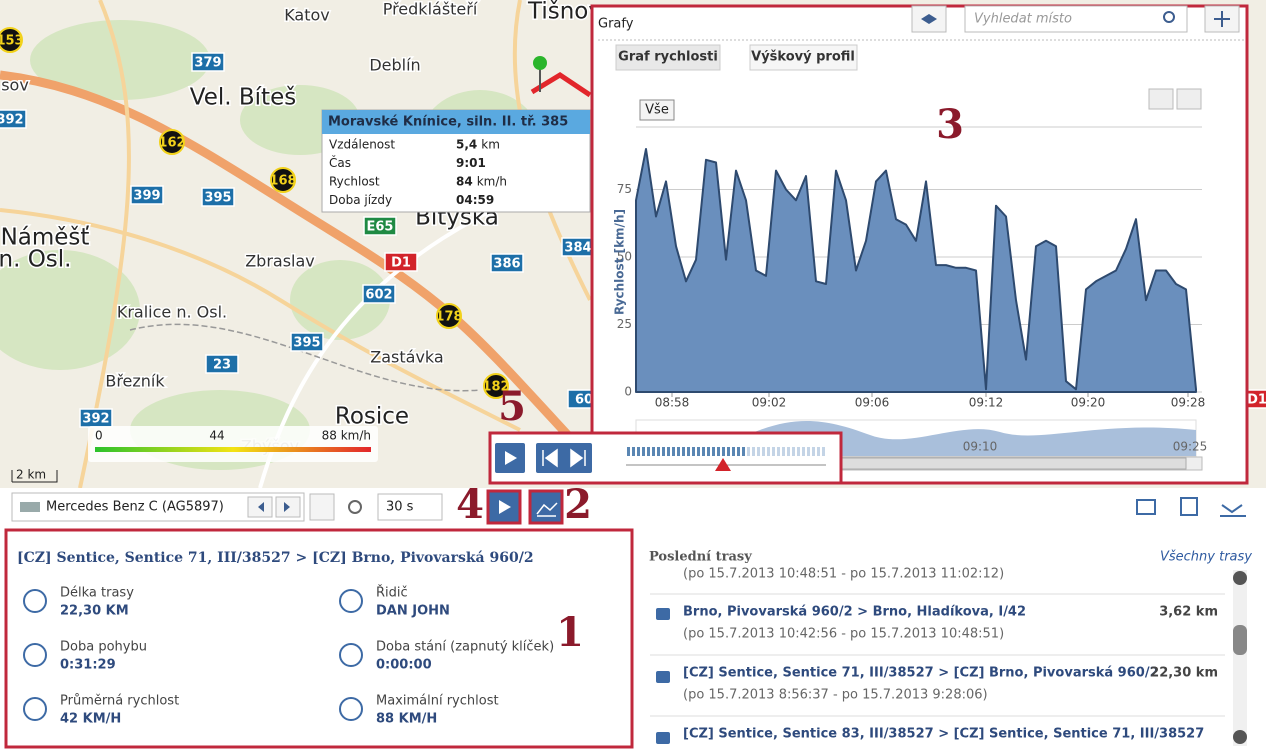  Describe the element at coordinates (1189, 506) in the screenshot. I see `save-button` at that location.